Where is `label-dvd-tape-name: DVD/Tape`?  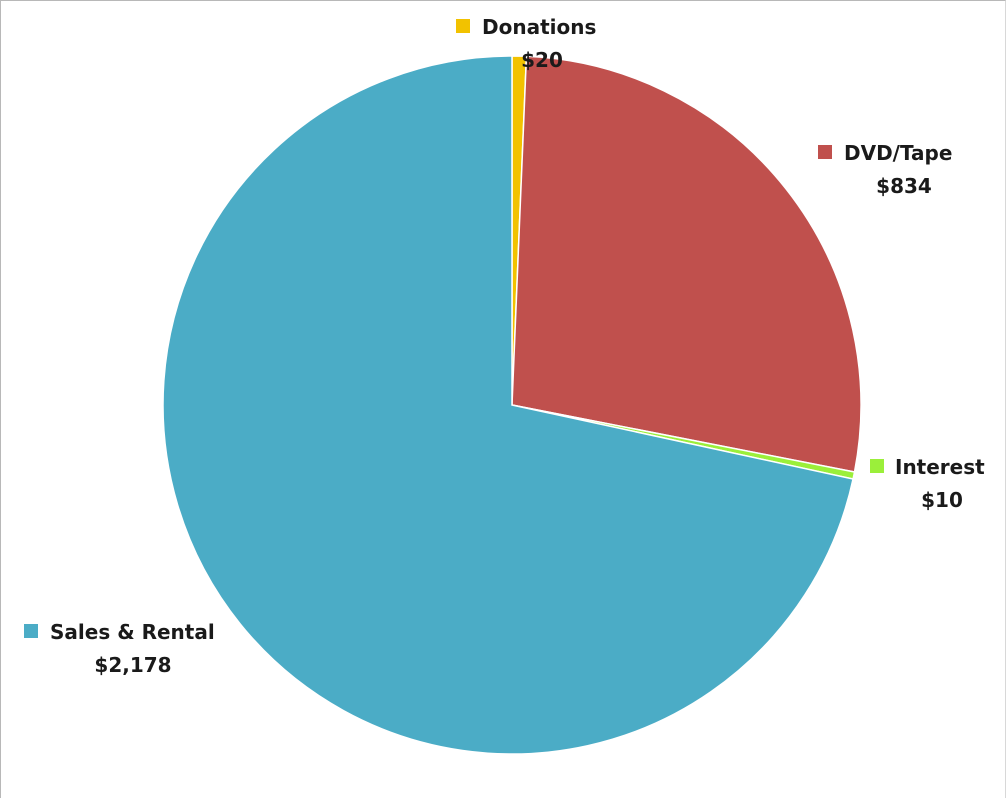 label-dvd-tape-name: DVD/Tape is located at coordinates (898, 153).